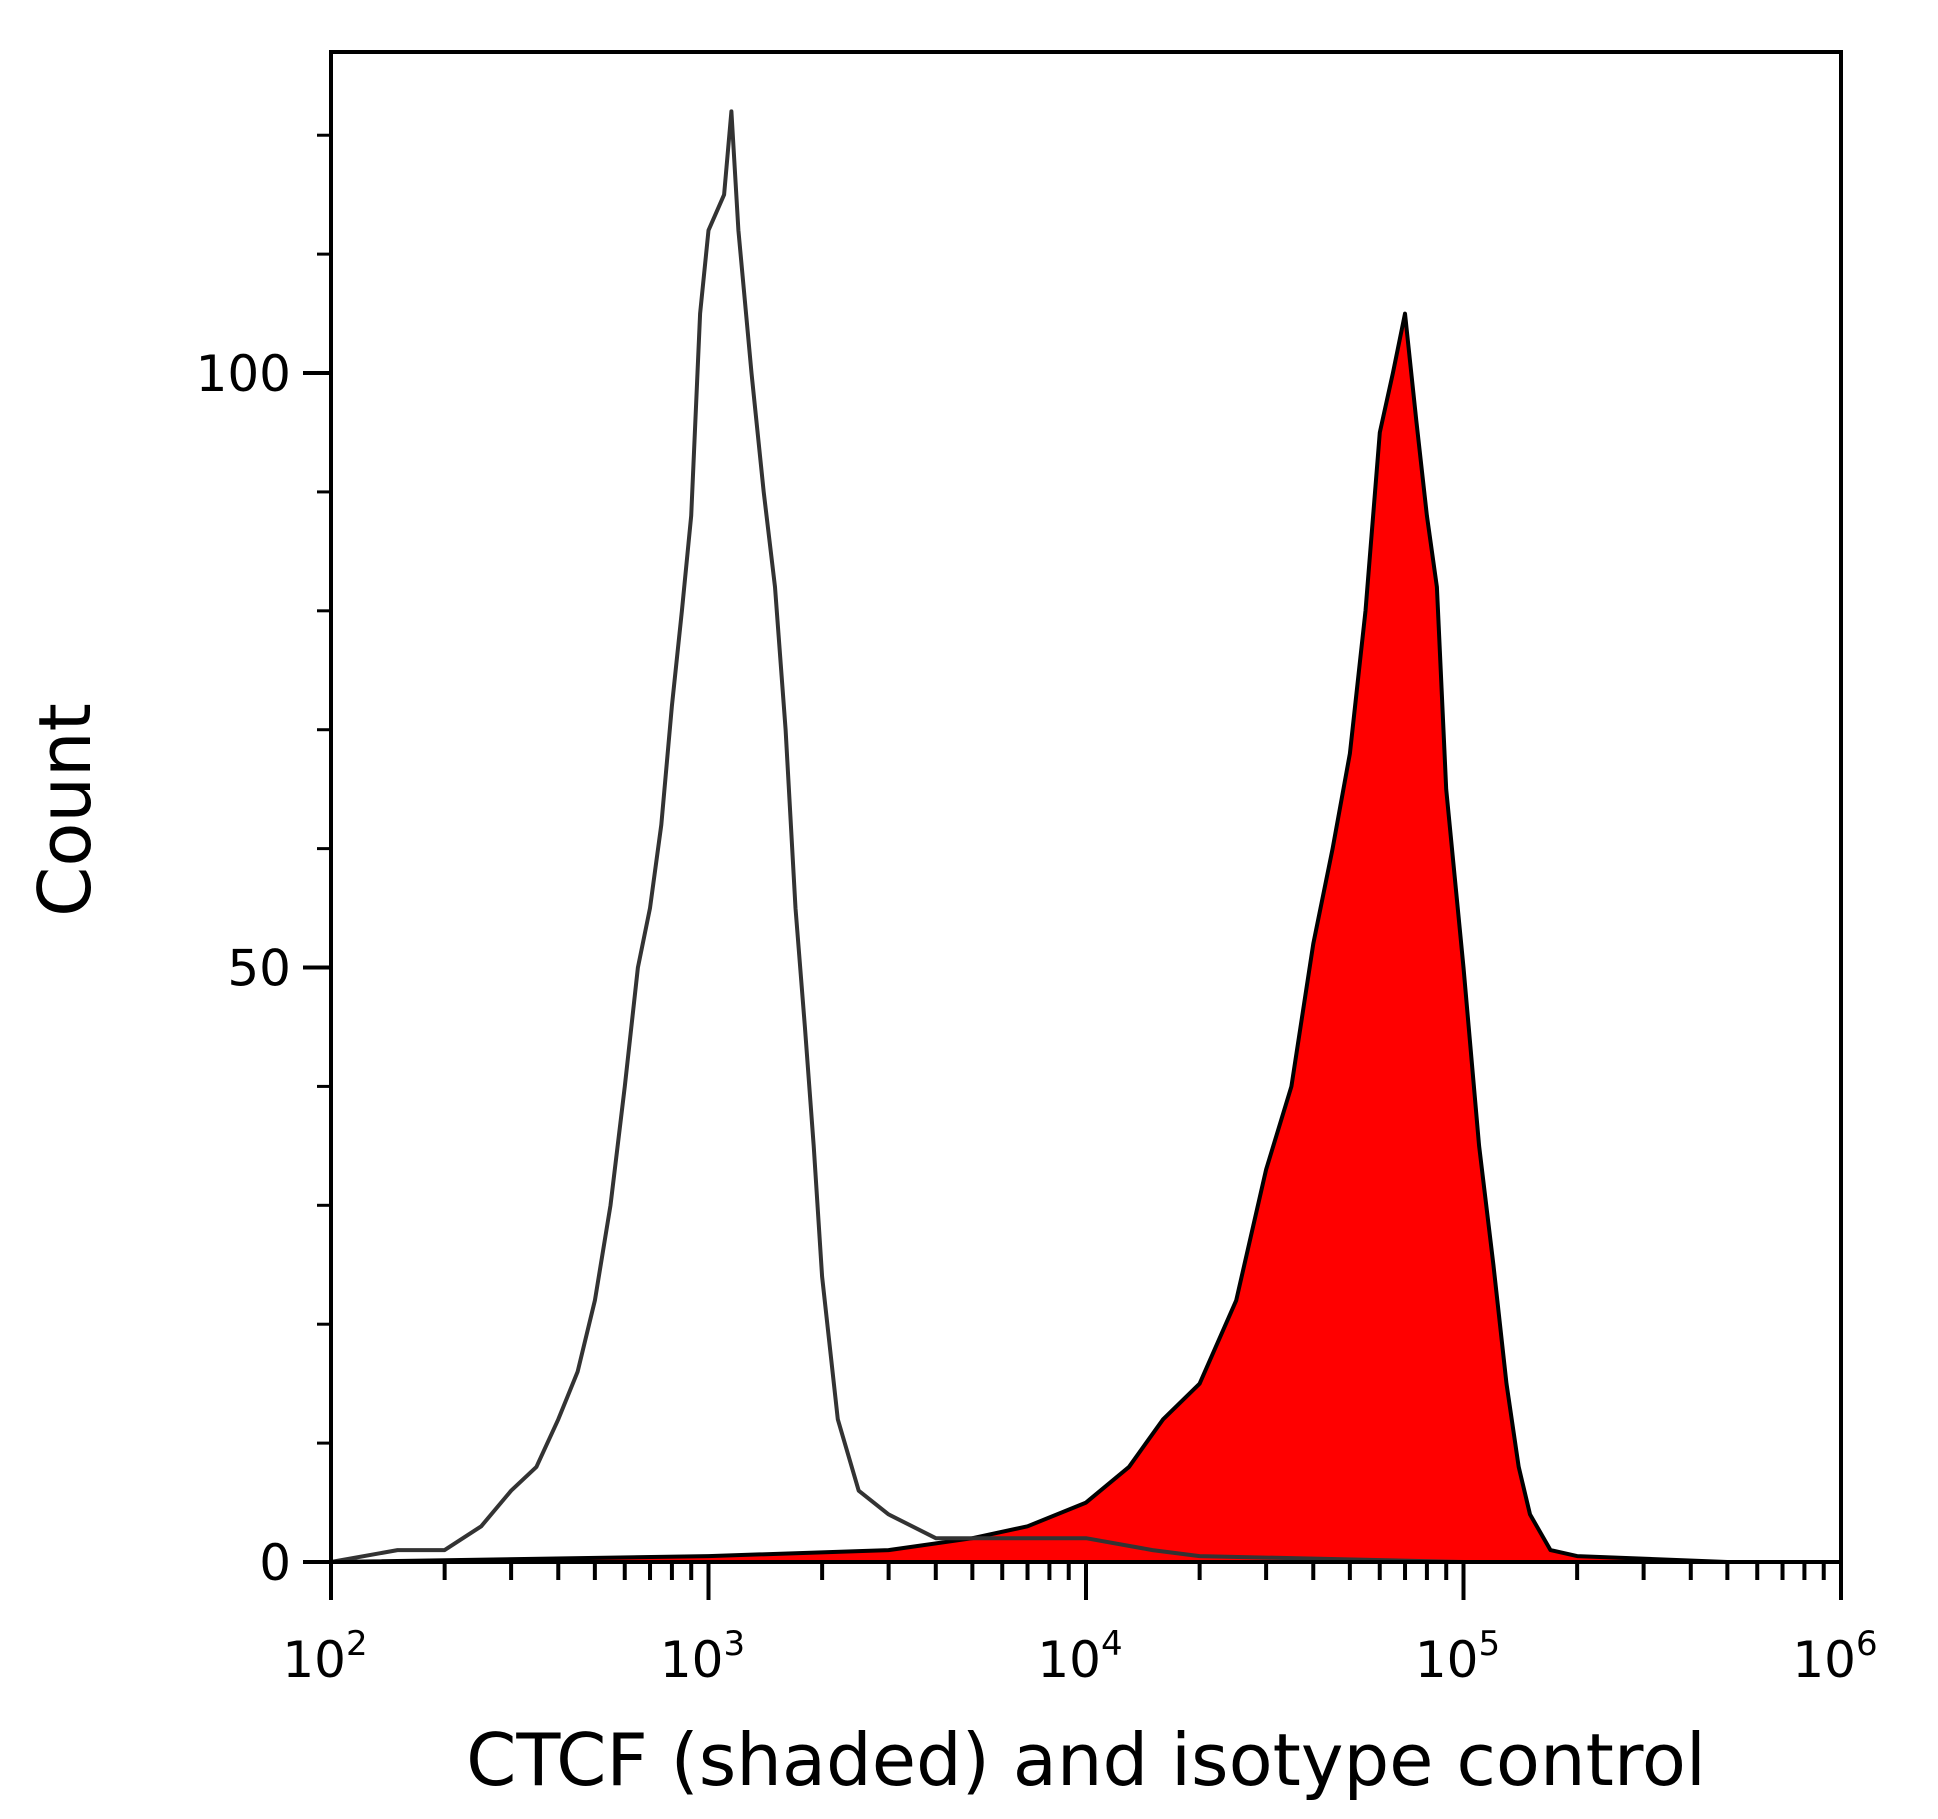 This screenshot has width=1938, height=1819. I want to click on x-tick-label: 10⁶, so click(1834, 1656).